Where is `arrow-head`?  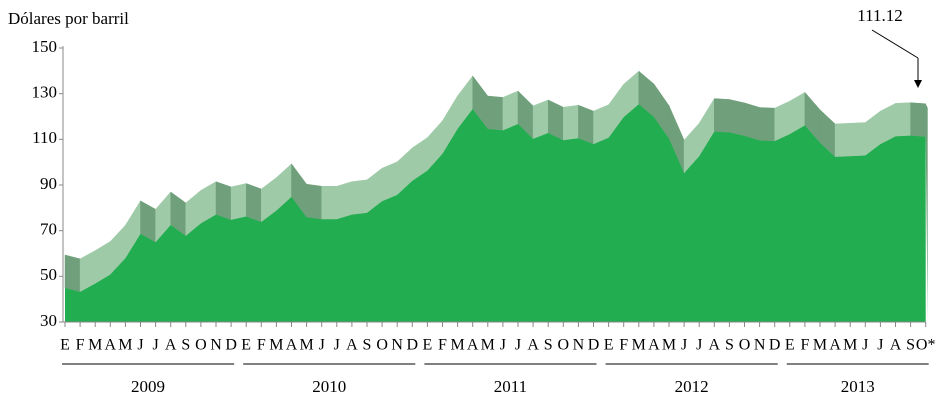
arrow-head is located at coordinates (918, 84).